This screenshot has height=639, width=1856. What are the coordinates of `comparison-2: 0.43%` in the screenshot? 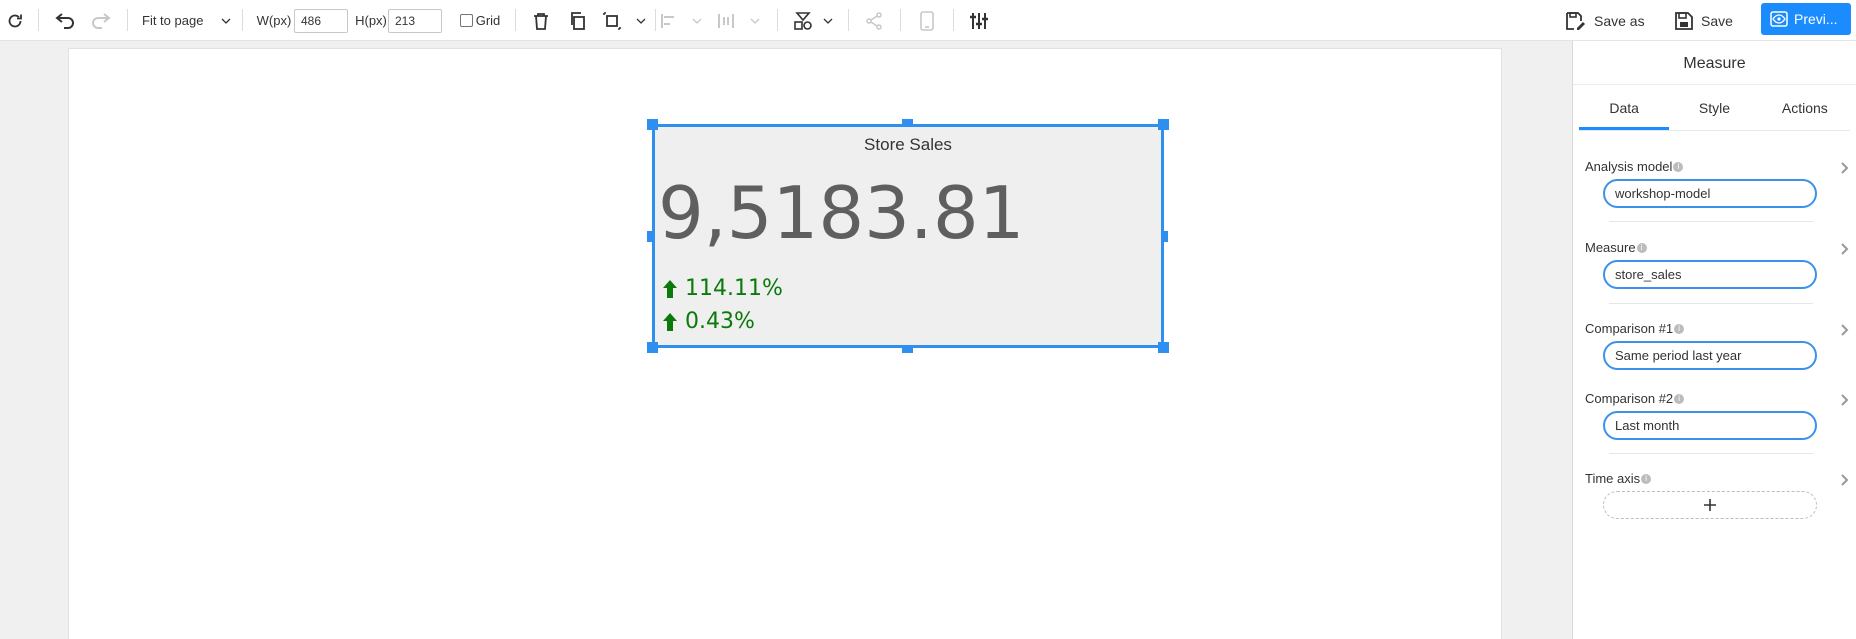 It's located at (709, 321).